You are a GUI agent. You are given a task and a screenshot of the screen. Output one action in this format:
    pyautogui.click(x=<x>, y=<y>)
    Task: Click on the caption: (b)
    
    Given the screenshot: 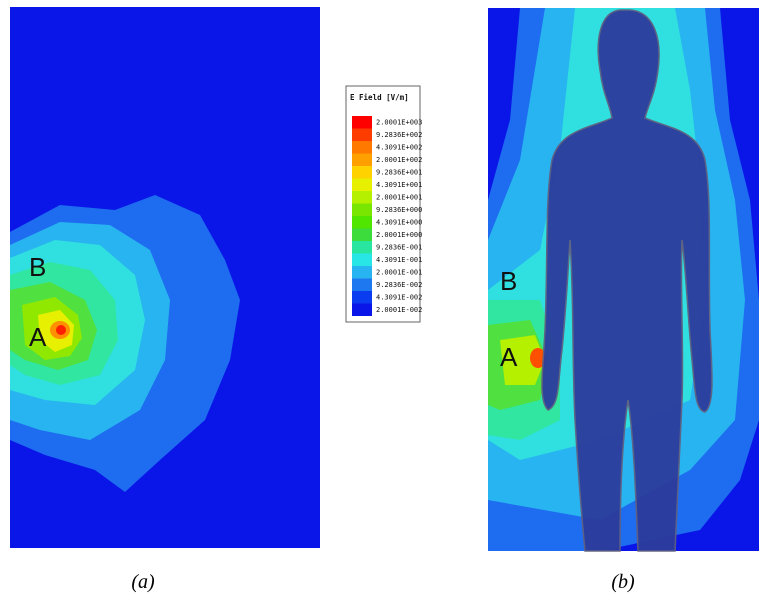 What is the action you would take?
    pyautogui.click(x=623, y=582)
    